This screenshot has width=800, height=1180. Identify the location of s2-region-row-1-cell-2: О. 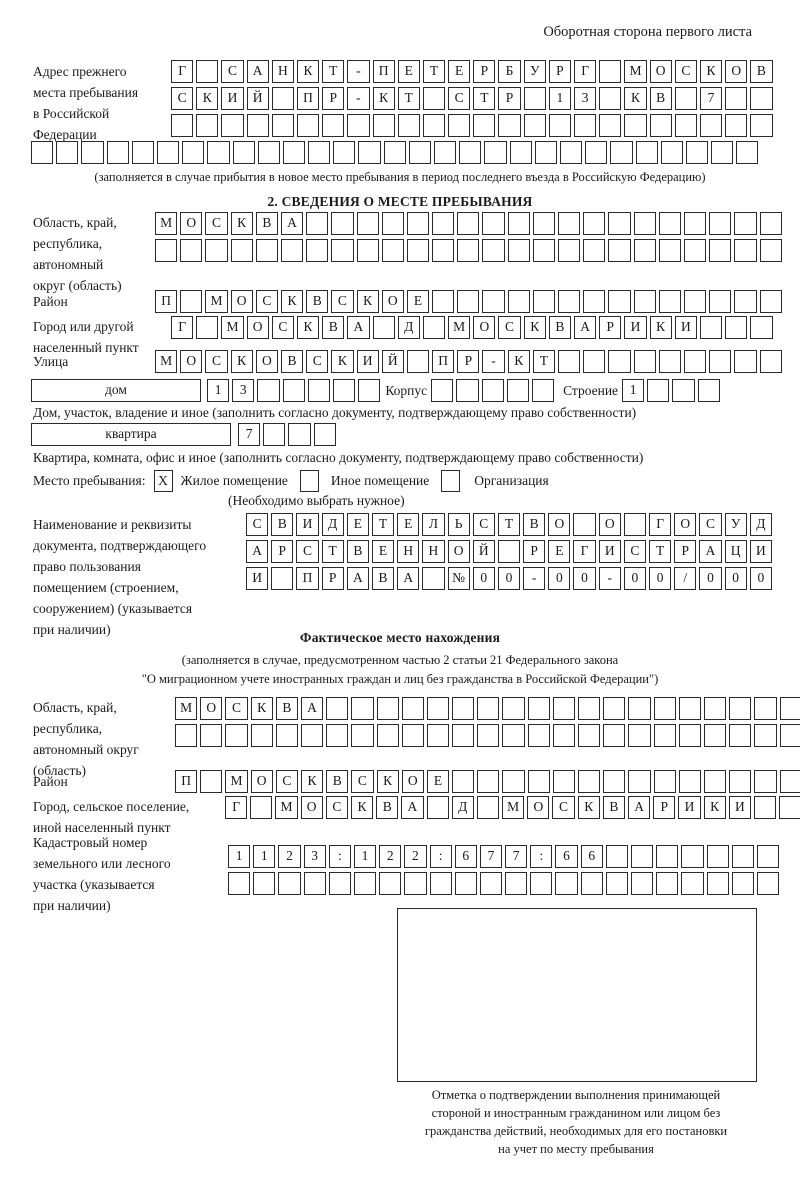
(191, 223).